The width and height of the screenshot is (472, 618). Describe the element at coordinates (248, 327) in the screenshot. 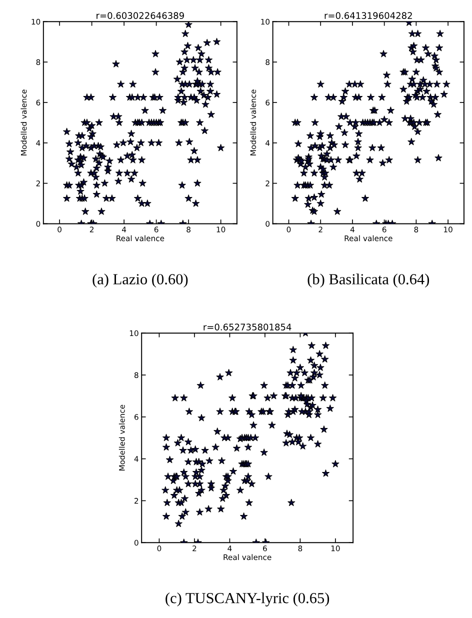

I see `chart-title: r=0.652735801854` at that location.